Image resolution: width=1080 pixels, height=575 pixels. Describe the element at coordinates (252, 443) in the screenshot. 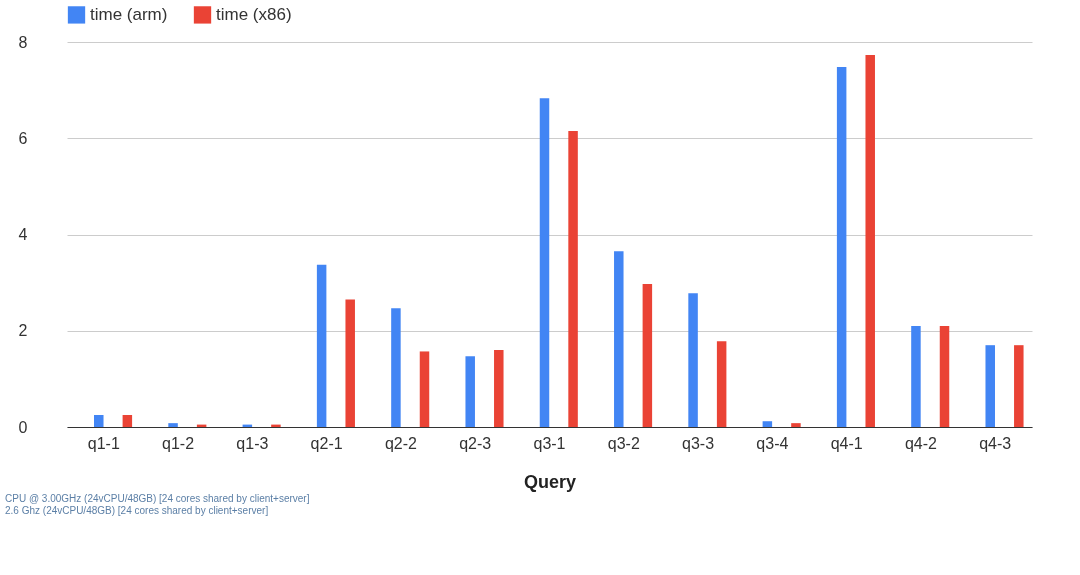

I see `x-tick-label: q1-3` at that location.